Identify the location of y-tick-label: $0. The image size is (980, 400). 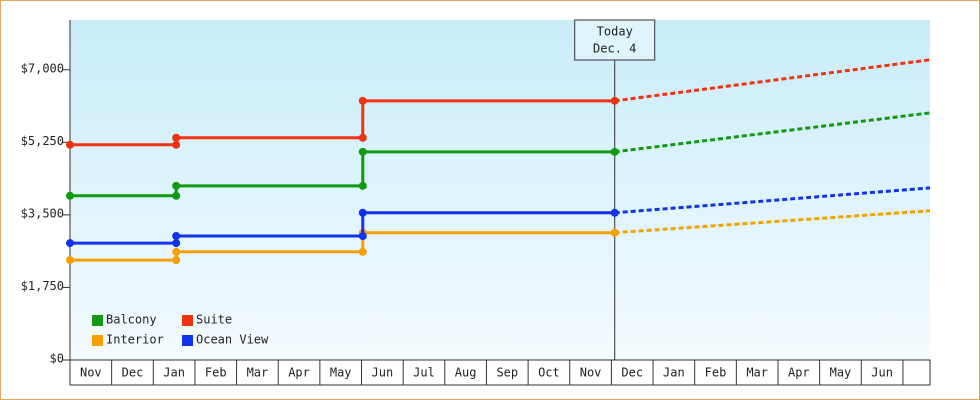
(57, 359).